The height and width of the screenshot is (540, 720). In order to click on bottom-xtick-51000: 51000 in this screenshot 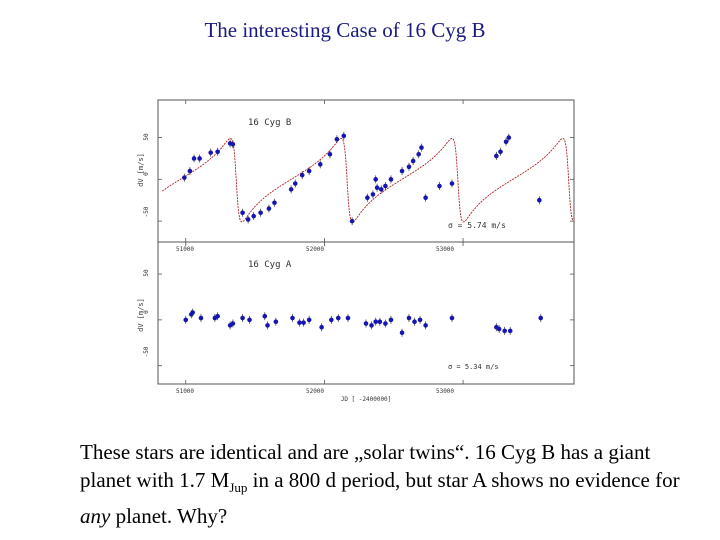, I will do `click(185, 391)`.